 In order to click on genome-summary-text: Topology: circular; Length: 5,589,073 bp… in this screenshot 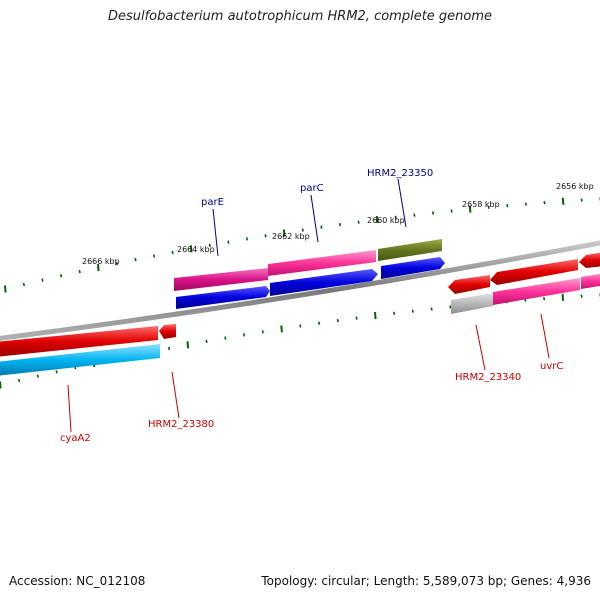, I will do `click(426, 581)`.